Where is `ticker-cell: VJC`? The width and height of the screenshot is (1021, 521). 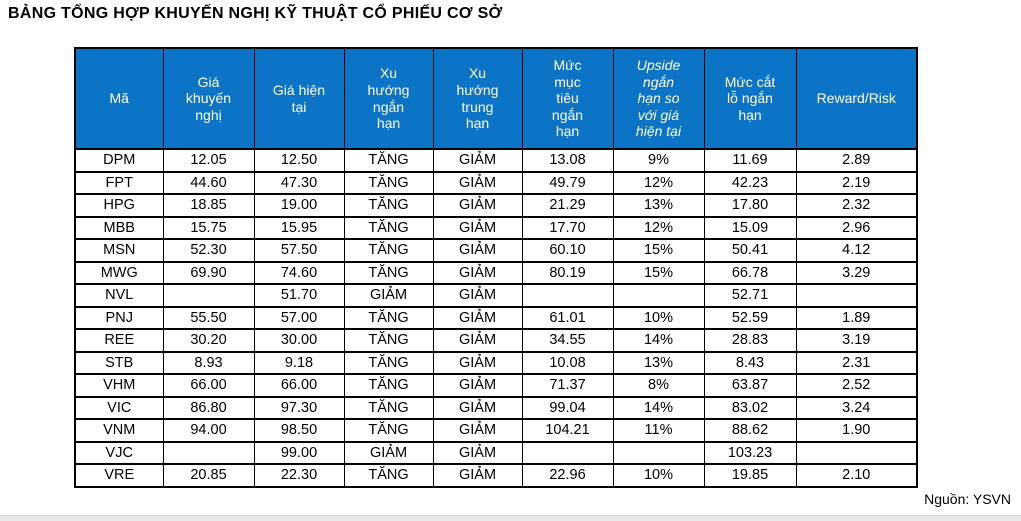
ticker-cell: VJC is located at coordinates (119, 452).